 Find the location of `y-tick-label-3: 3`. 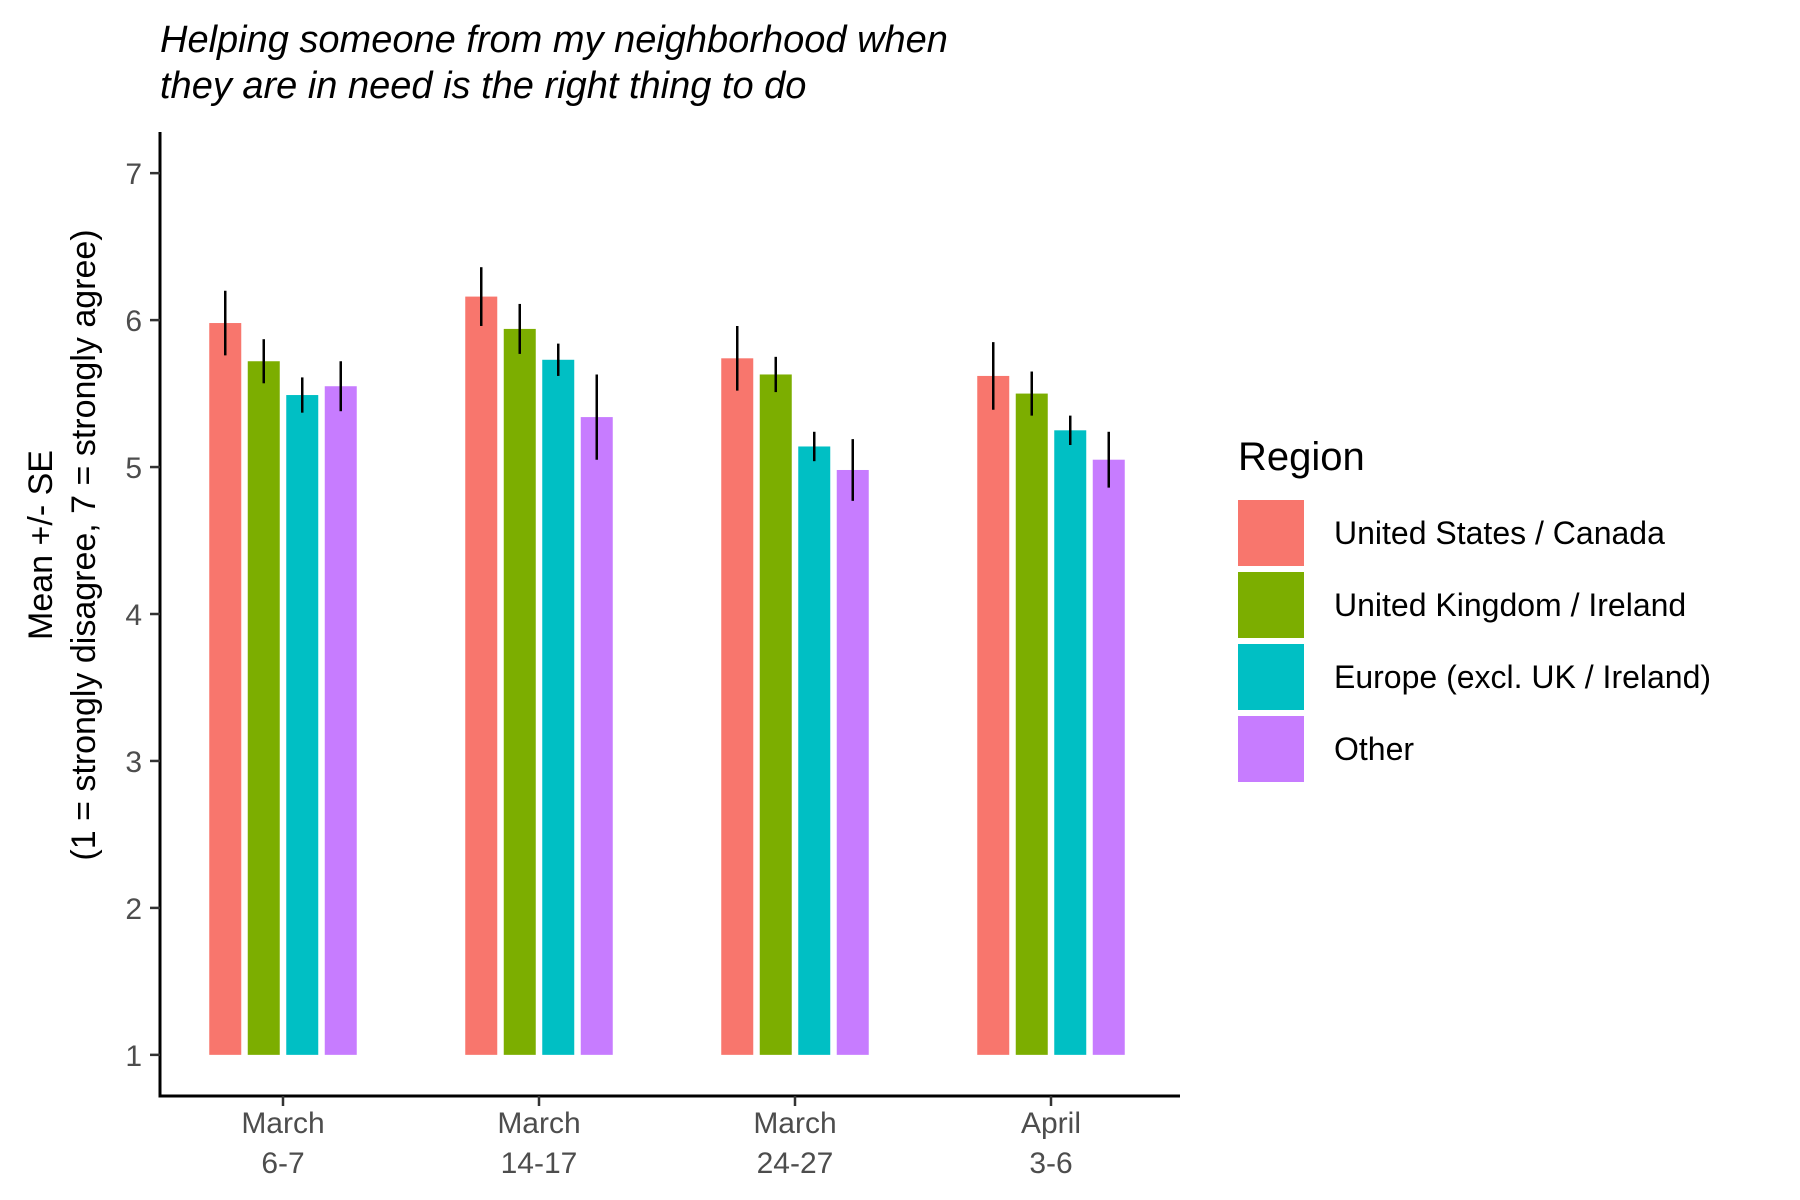

y-tick-label-3: 3 is located at coordinates (133, 762).